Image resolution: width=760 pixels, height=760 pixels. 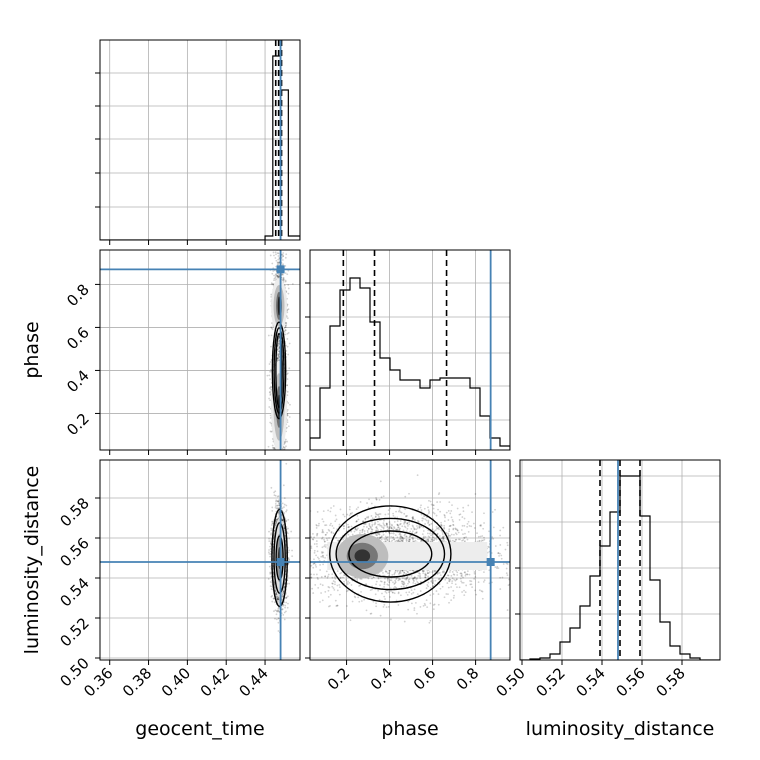 I want to click on joint-geocent-time-phase-panel, so click(x=198, y=352).